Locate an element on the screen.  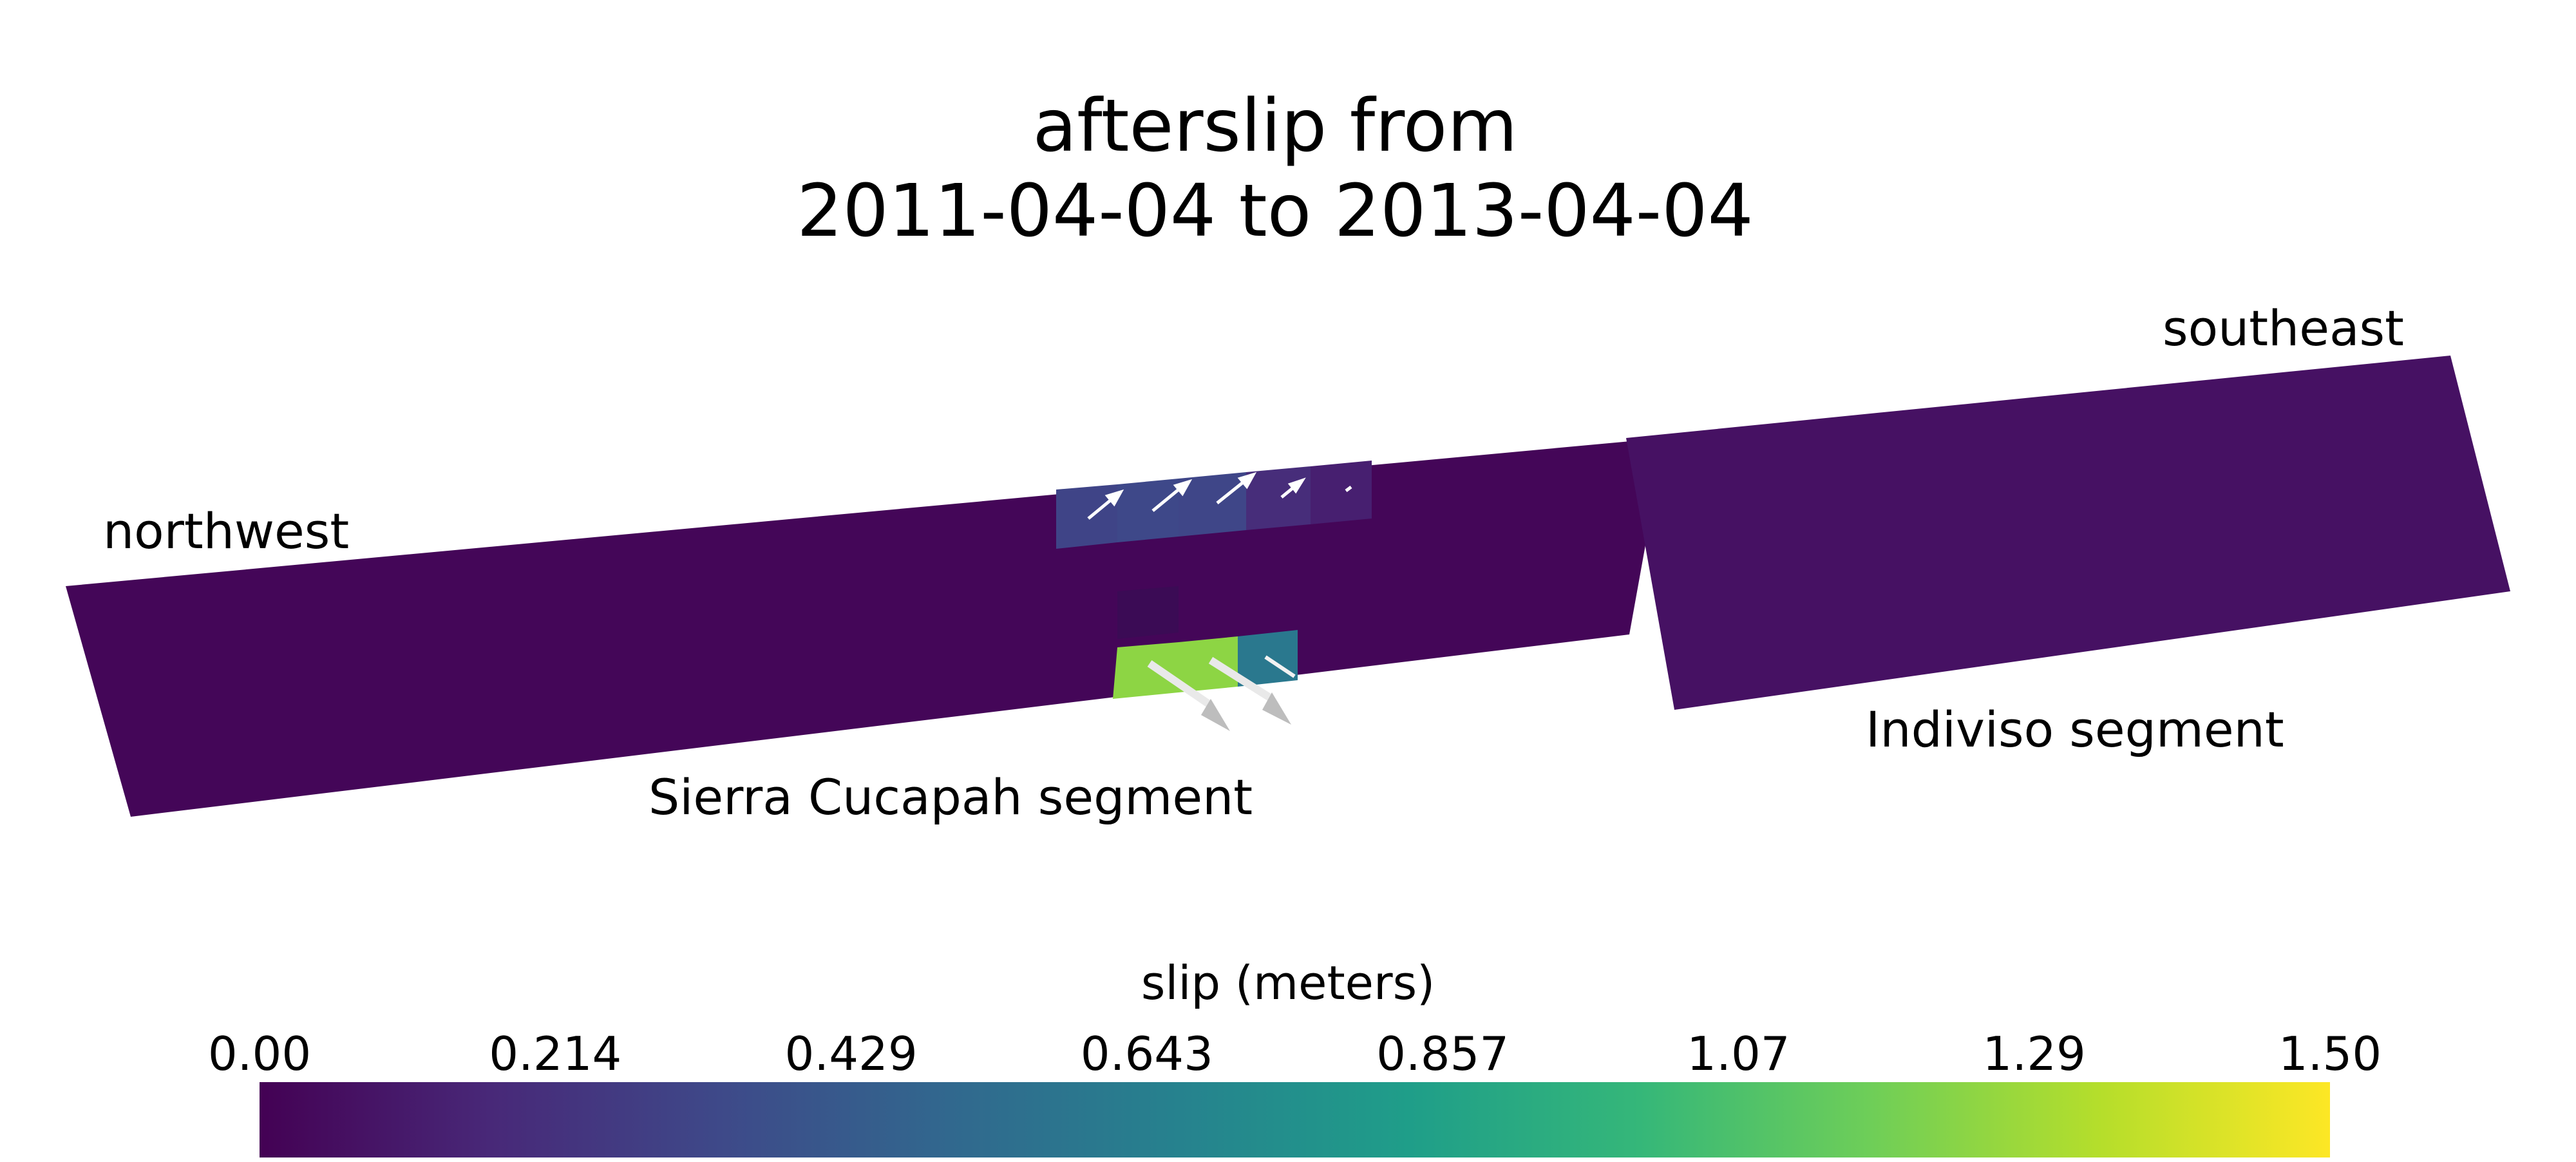
sierra-cucapah-segment-label: Sierra Cucapah segment is located at coordinates (951, 797).